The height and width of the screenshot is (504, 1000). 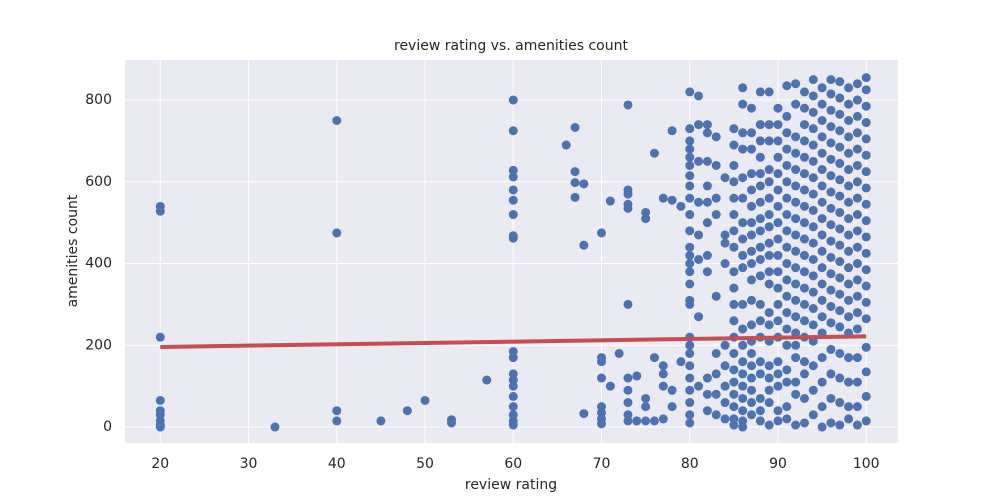 I want to click on x-tick-label: 80, so click(x=690, y=464).